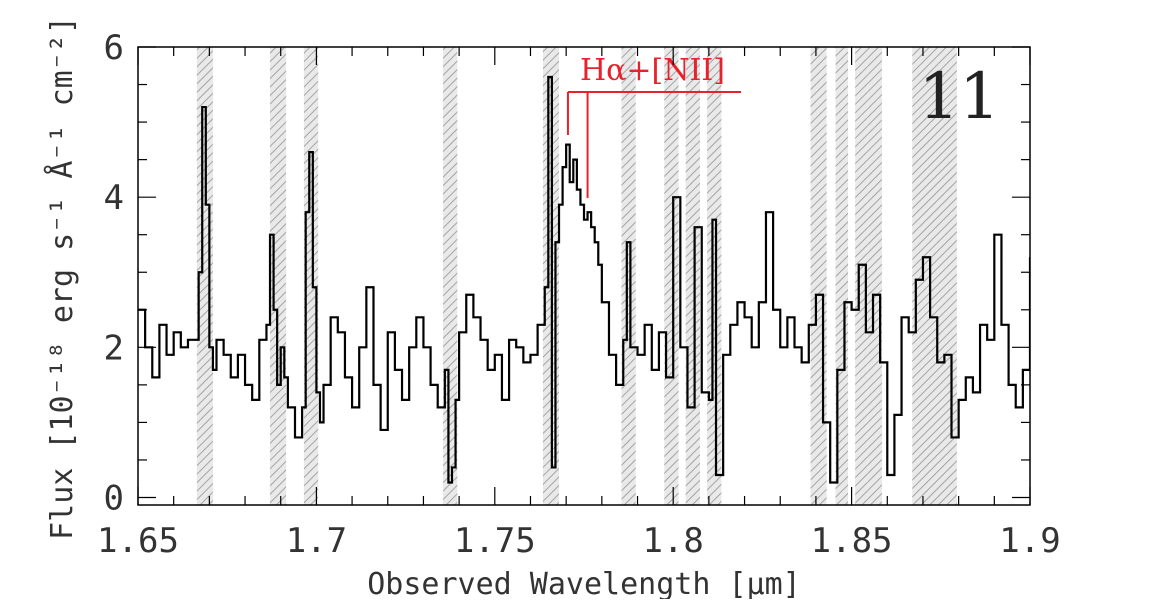 The image size is (1150, 604). I want to click on y-tick-label: 6, so click(114, 48).